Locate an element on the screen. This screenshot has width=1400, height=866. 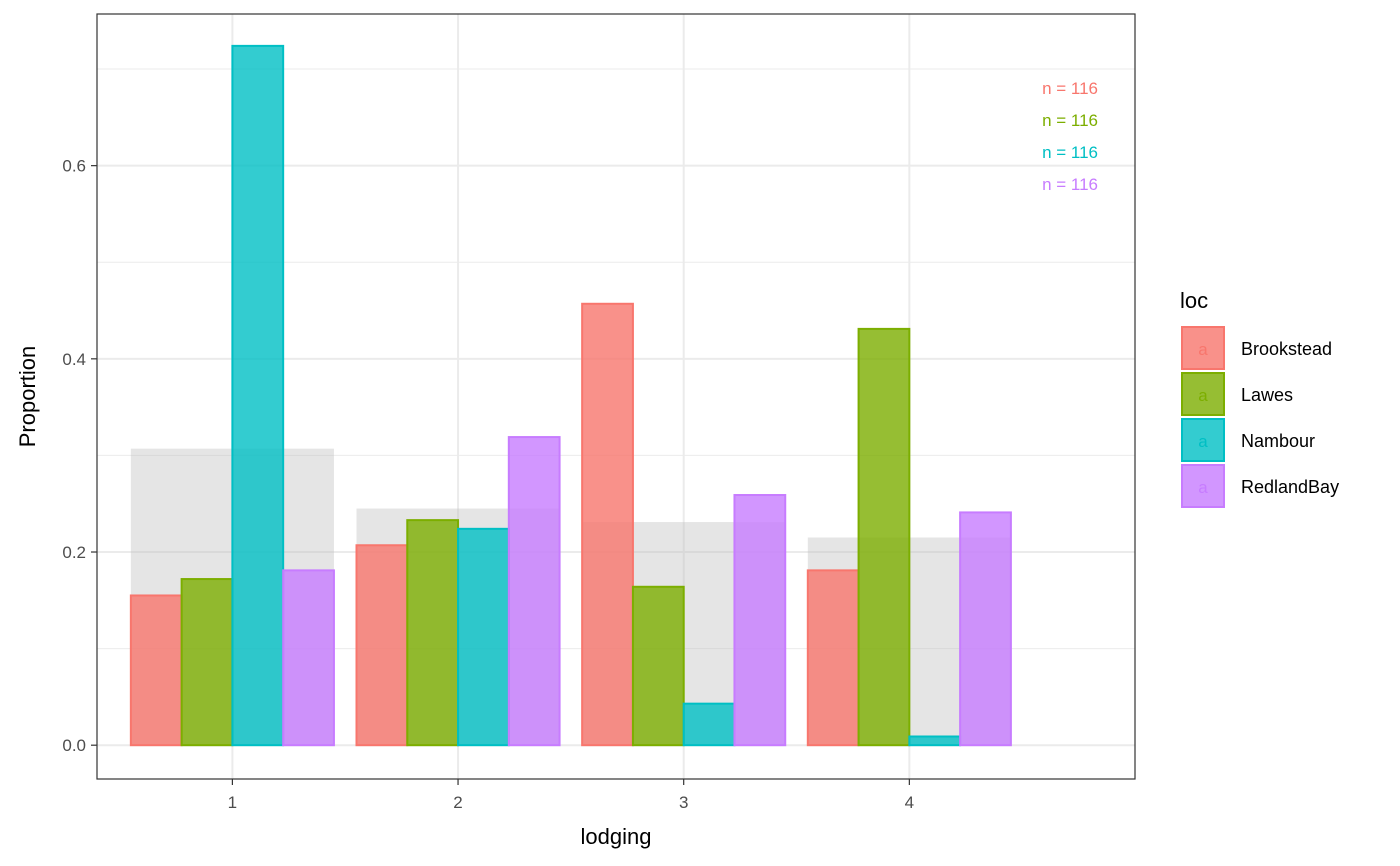
legend-item-brookstead: a Brookstead is located at coordinates (1256, 348).